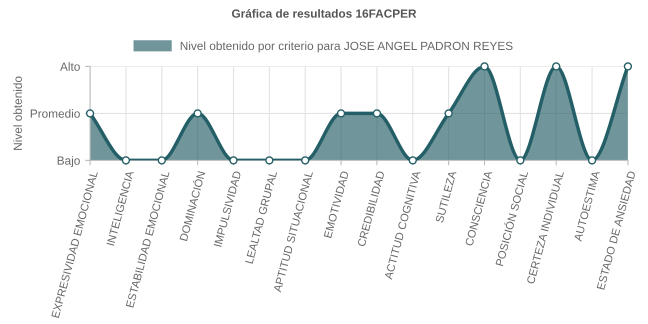  What do you see at coordinates (55, 113) in the screenshot?
I see `category-label: Promedio` at bounding box center [55, 113].